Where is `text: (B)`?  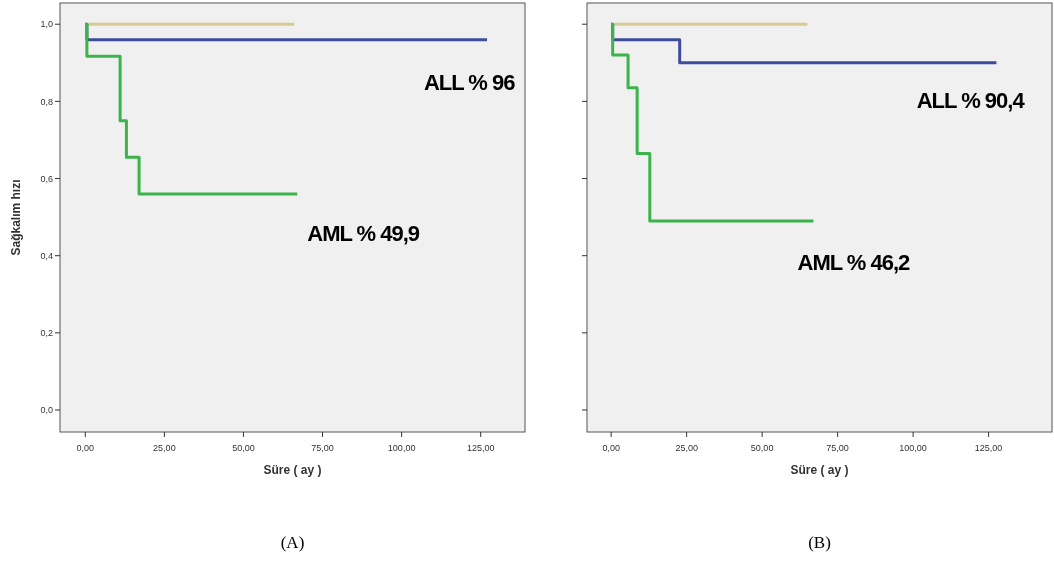 text: (B) is located at coordinates (819, 542).